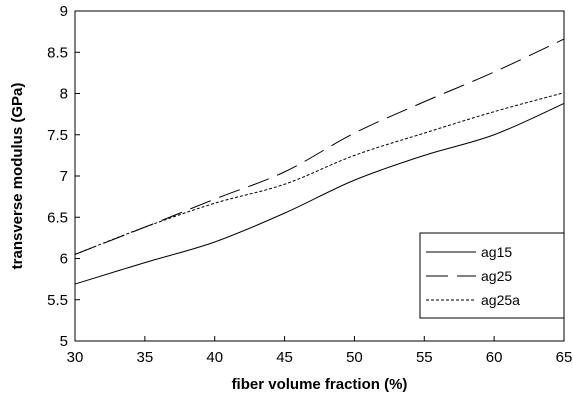  Describe the element at coordinates (494, 357) in the screenshot. I see `x-tick-label: 60` at that location.